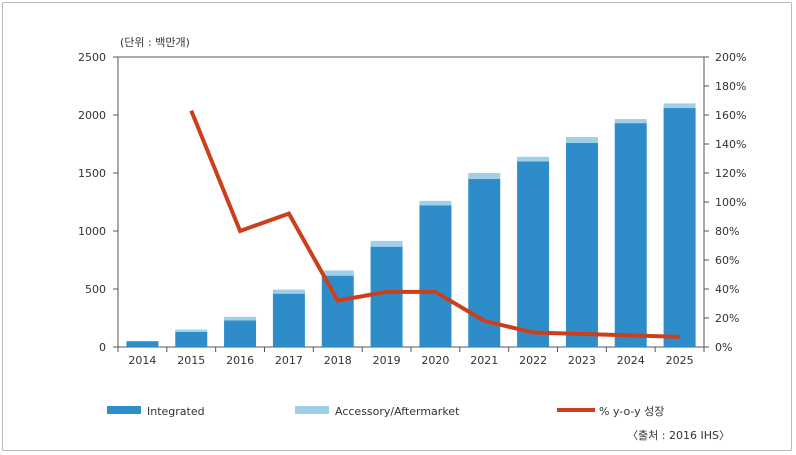 The height and width of the screenshot is (455, 796). Describe the element at coordinates (98, 202) in the screenshot. I see `left-y-axis: 0 500 1000 1500 2000 2500` at that location.